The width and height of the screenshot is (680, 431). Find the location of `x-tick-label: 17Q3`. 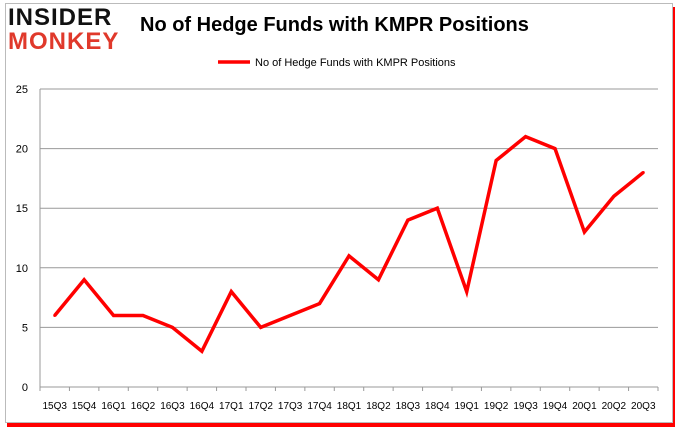

x-tick-label: 17Q3 is located at coordinates (290, 406).